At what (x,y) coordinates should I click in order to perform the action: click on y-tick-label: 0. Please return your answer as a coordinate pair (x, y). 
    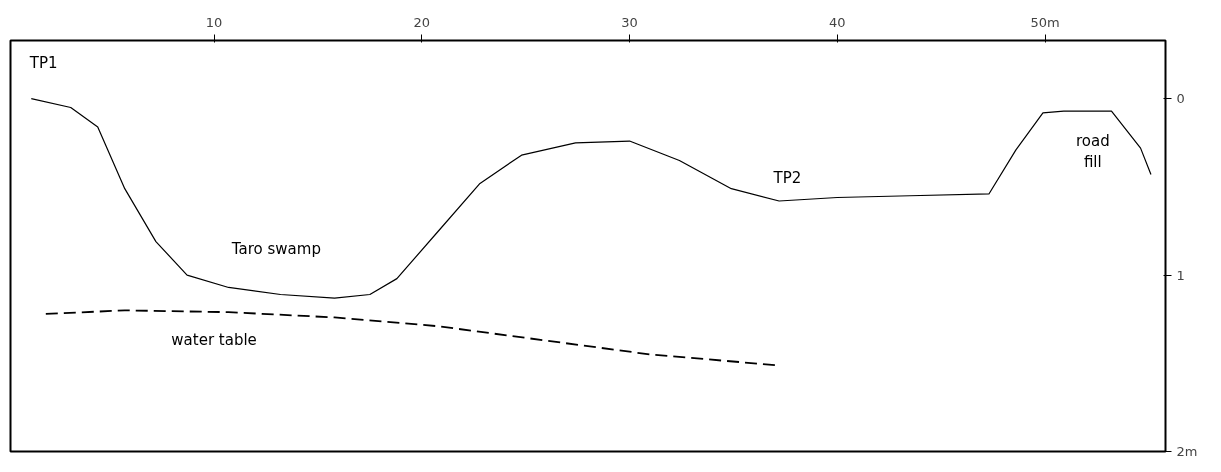
    Looking at the image, I should click on (1180, 99).